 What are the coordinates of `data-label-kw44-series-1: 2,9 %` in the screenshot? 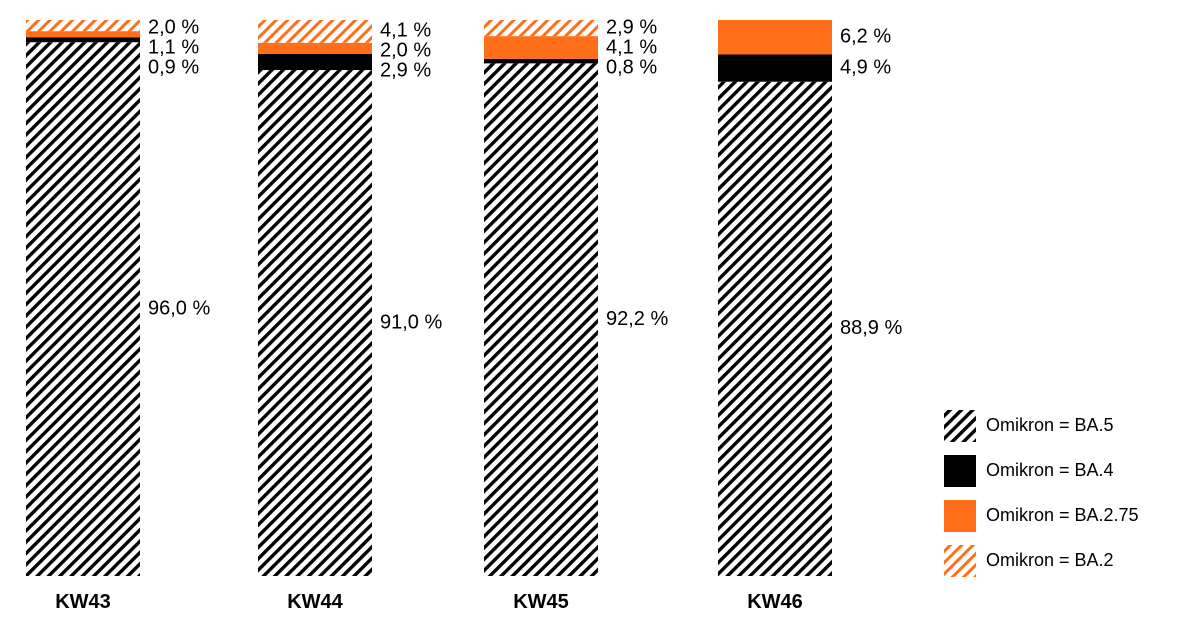 It's located at (405, 71).